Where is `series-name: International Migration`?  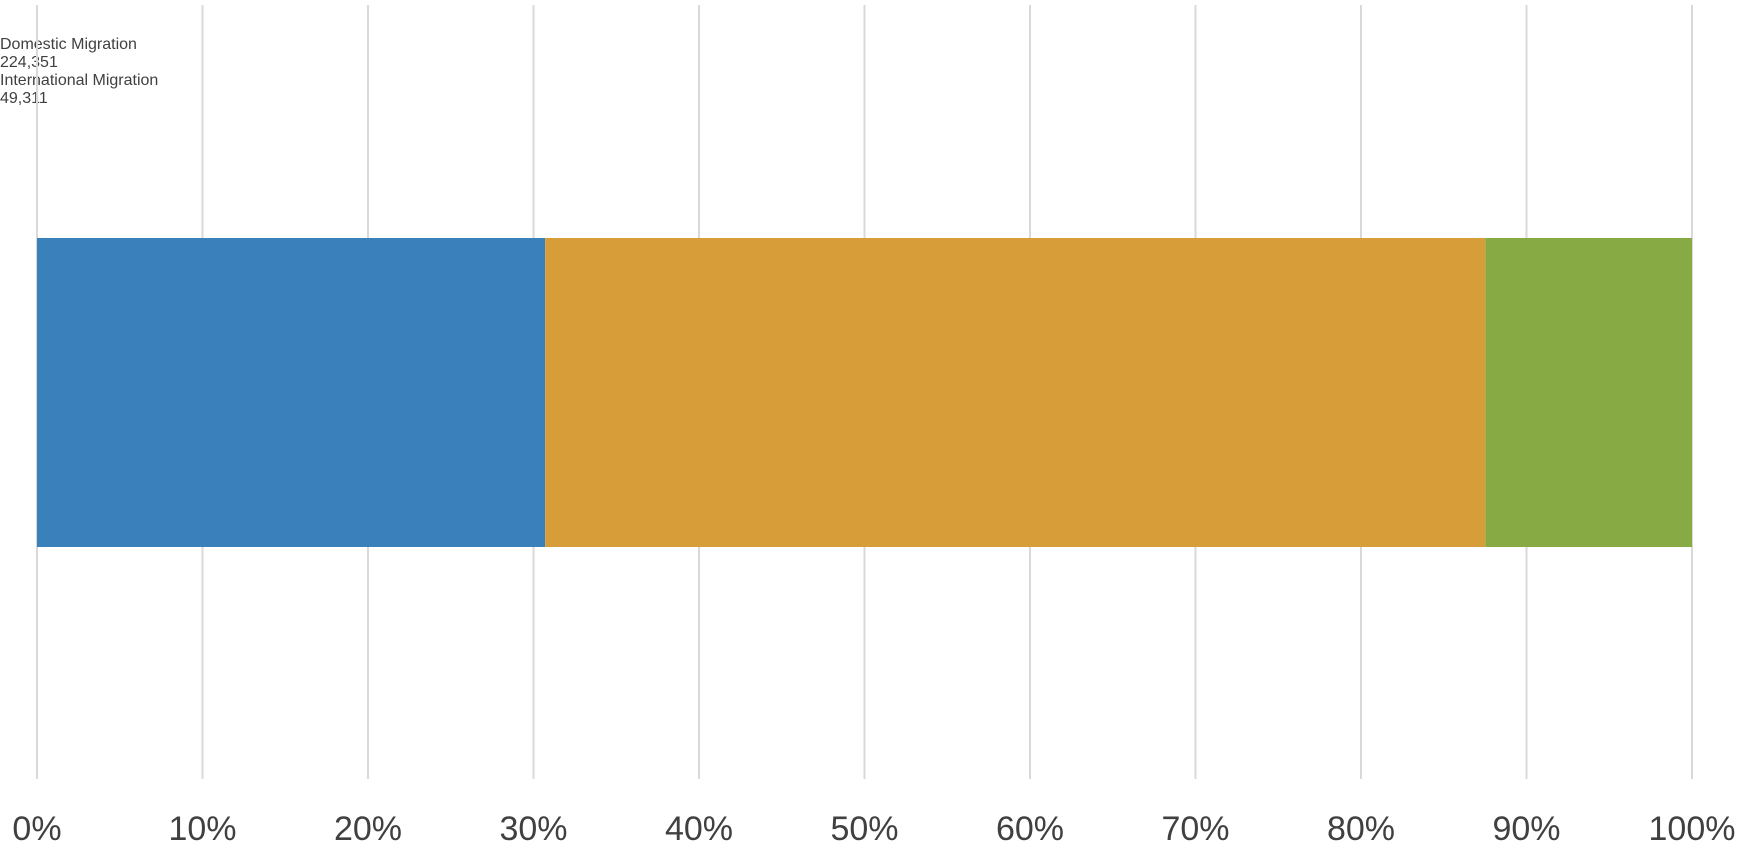
series-name: International Migration is located at coordinates (79, 80).